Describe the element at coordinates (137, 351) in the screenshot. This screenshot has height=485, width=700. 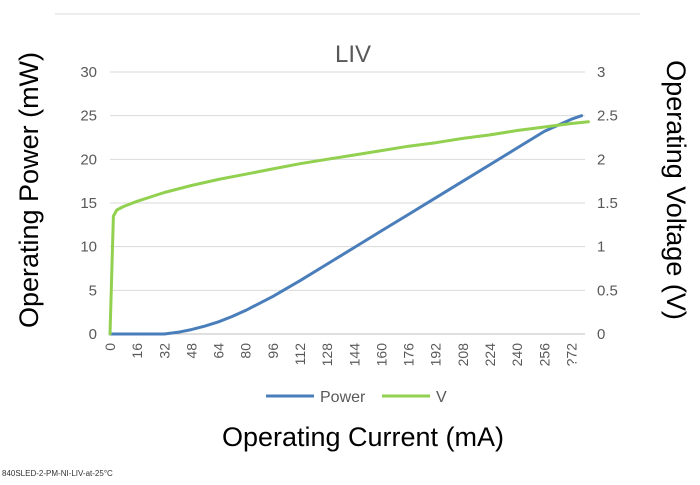
I see `x-tick-label: 16` at that location.